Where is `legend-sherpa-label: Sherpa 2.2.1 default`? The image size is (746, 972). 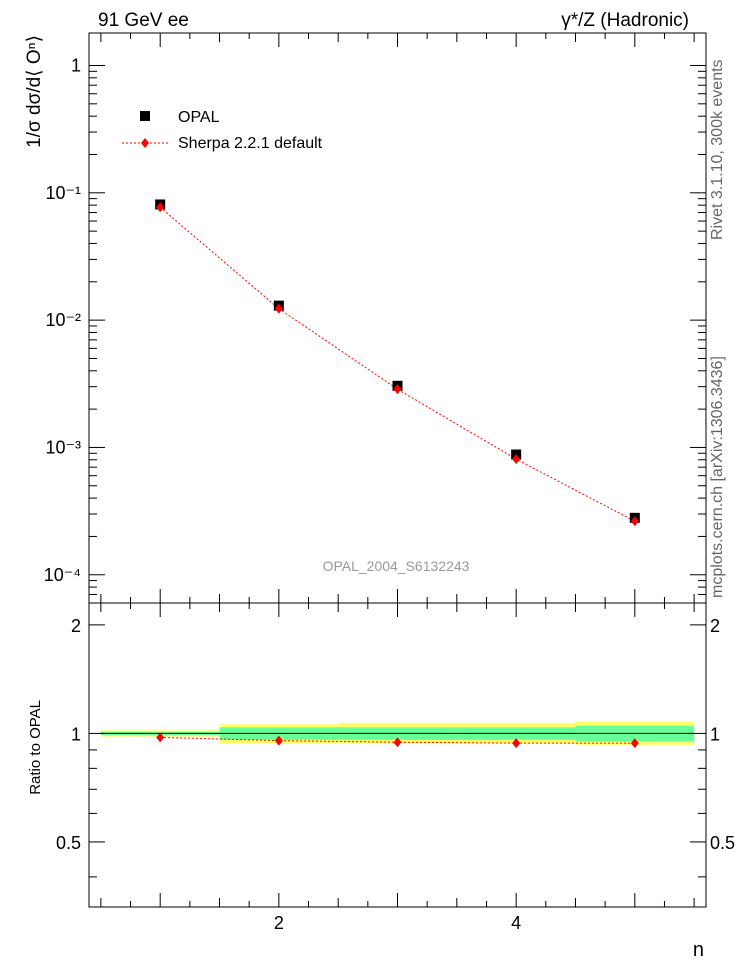 legend-sherpa-label: Sherpa 2.2.1 default is located at coordinates (250, 143).